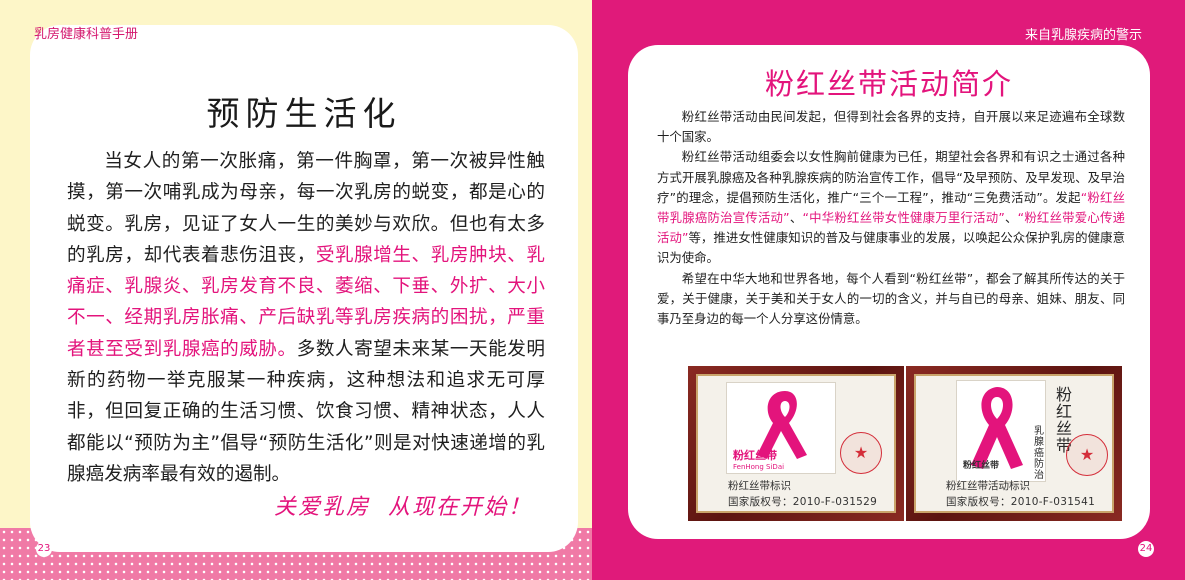 This screenshot has height=580, width=1185. Describe the element at coordinates (1083, 35) in the screenshot. I see `right-running-header: 来自乳腺疾病的警示` at that location.